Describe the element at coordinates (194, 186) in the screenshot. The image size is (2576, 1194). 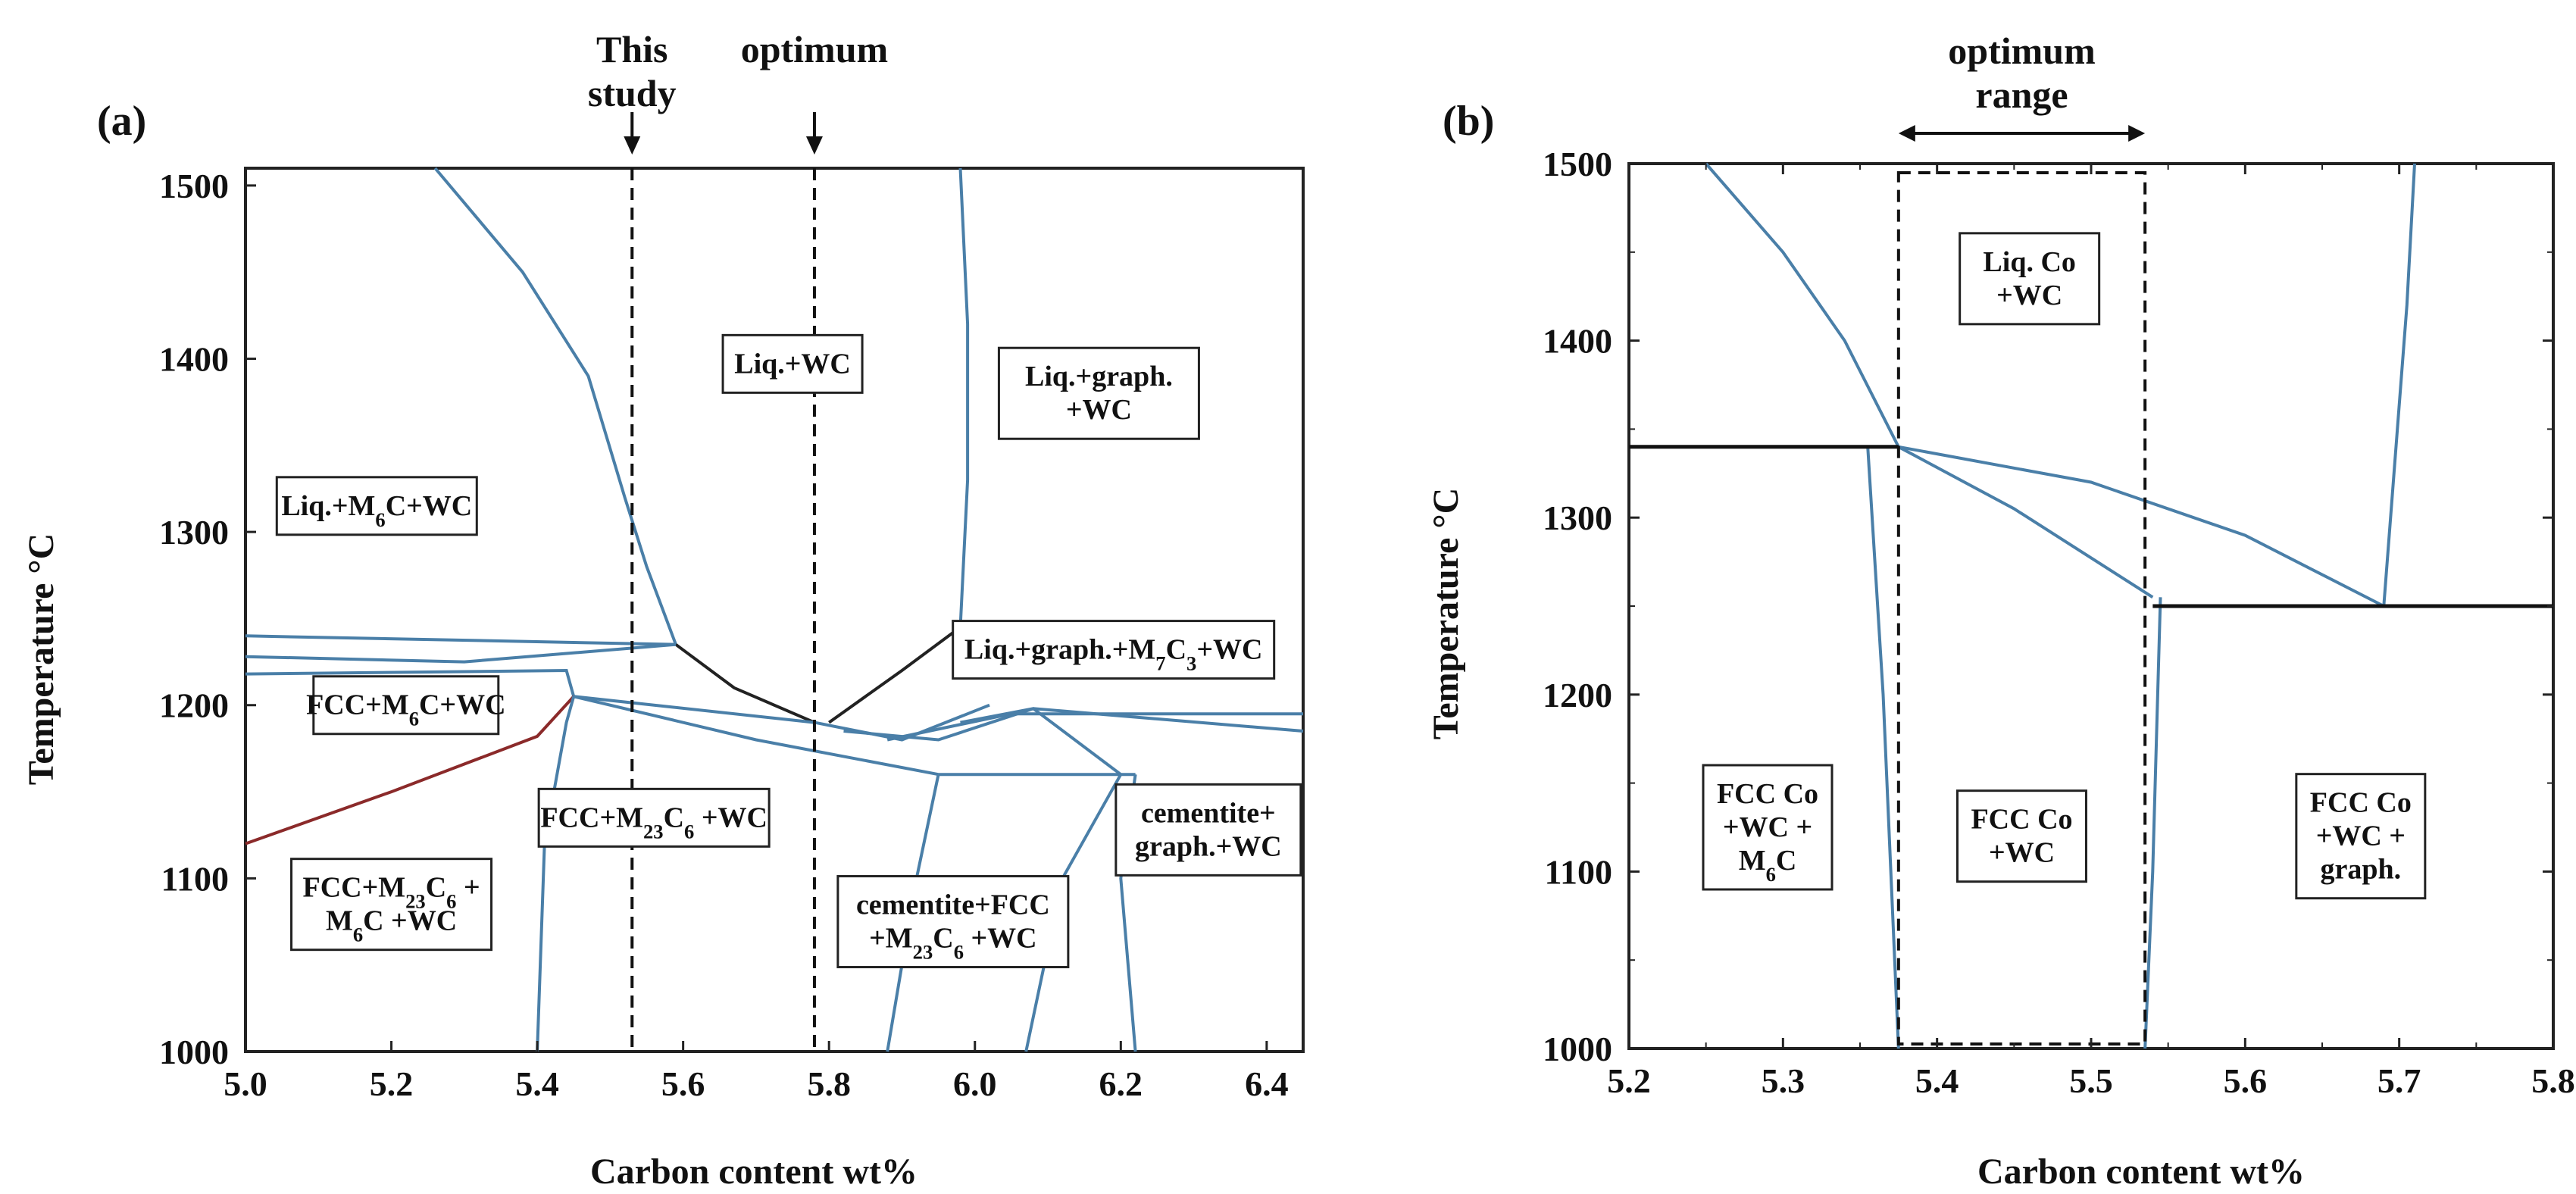
I see `y-tick-label: 1500` at that location.